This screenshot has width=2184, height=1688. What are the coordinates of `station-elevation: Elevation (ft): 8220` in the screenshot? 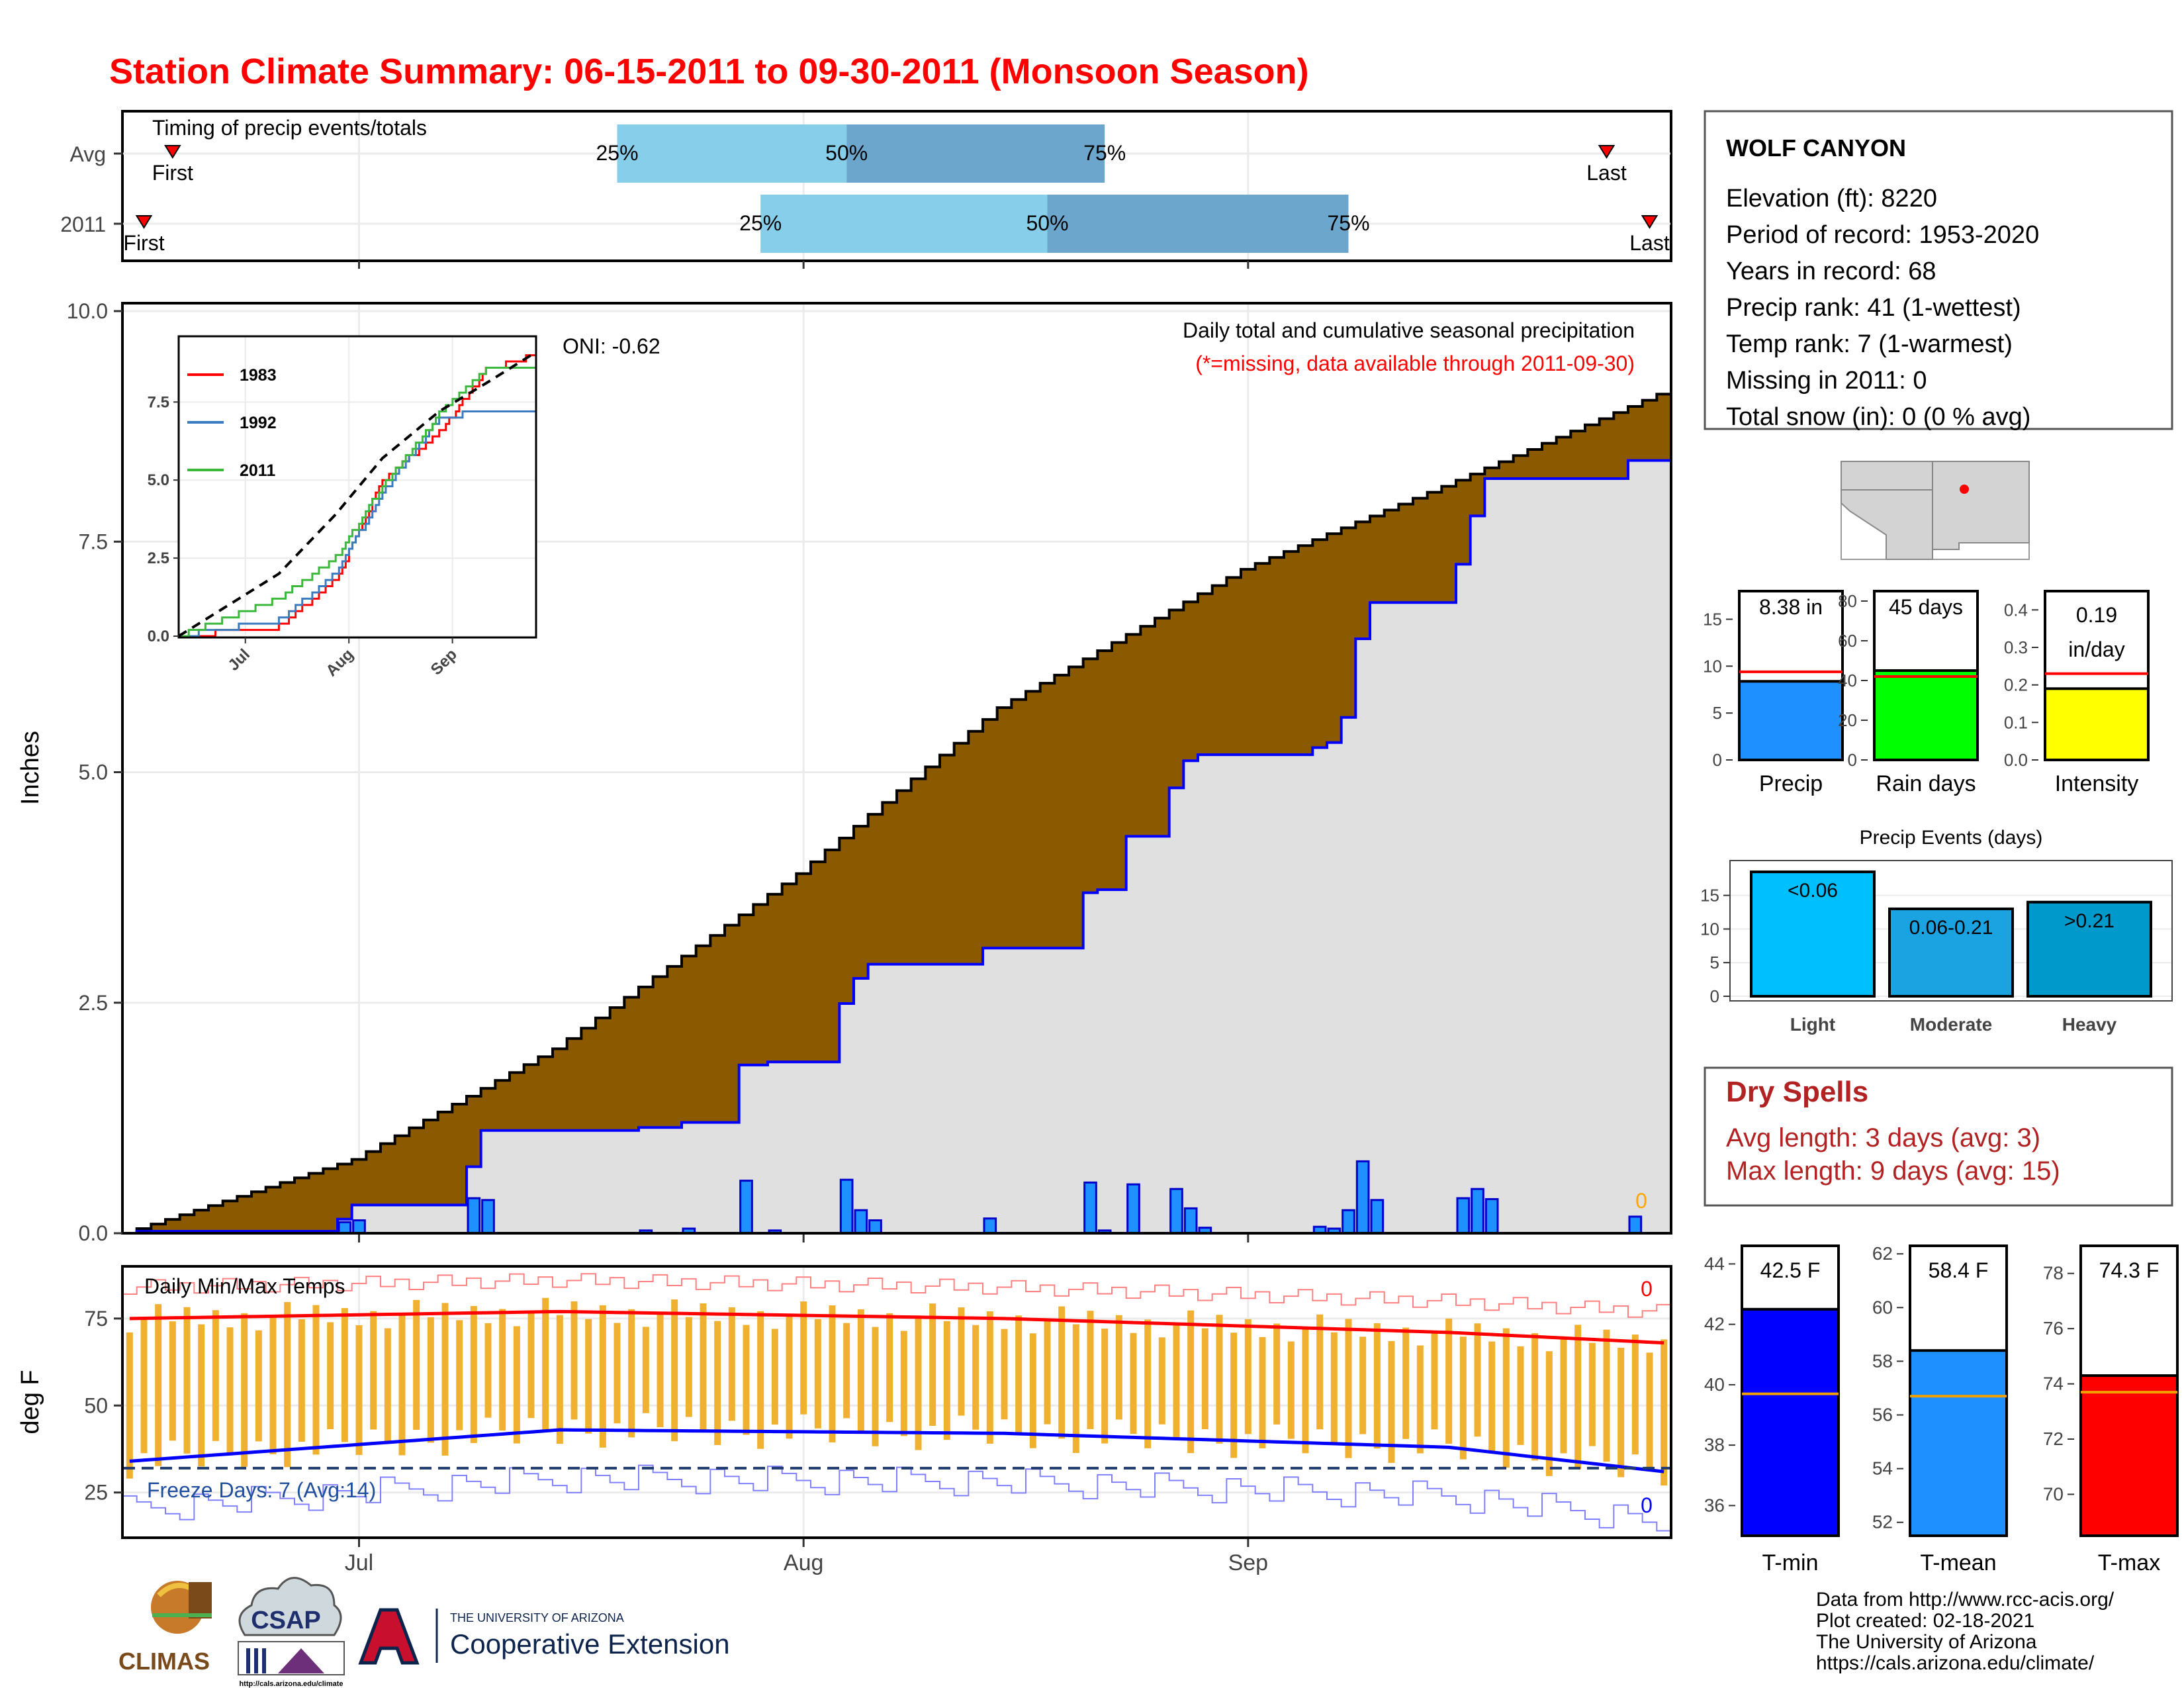 It's located at (1831, 198).